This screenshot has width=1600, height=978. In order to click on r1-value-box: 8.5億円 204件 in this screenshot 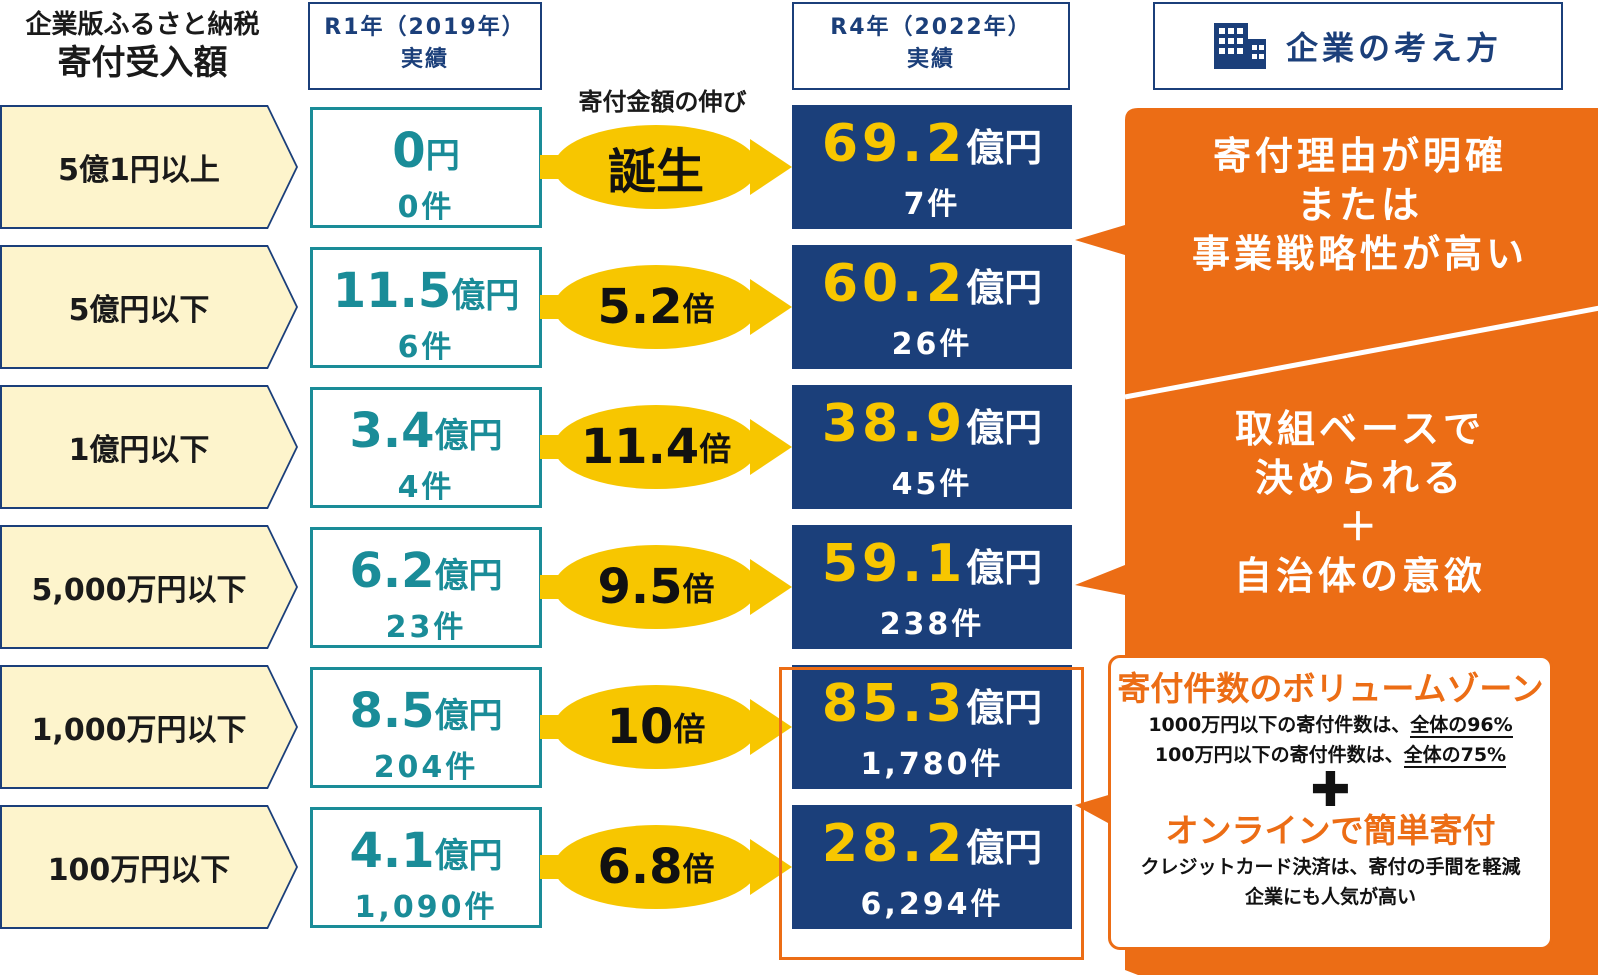, I will do `click(426, 727)`.